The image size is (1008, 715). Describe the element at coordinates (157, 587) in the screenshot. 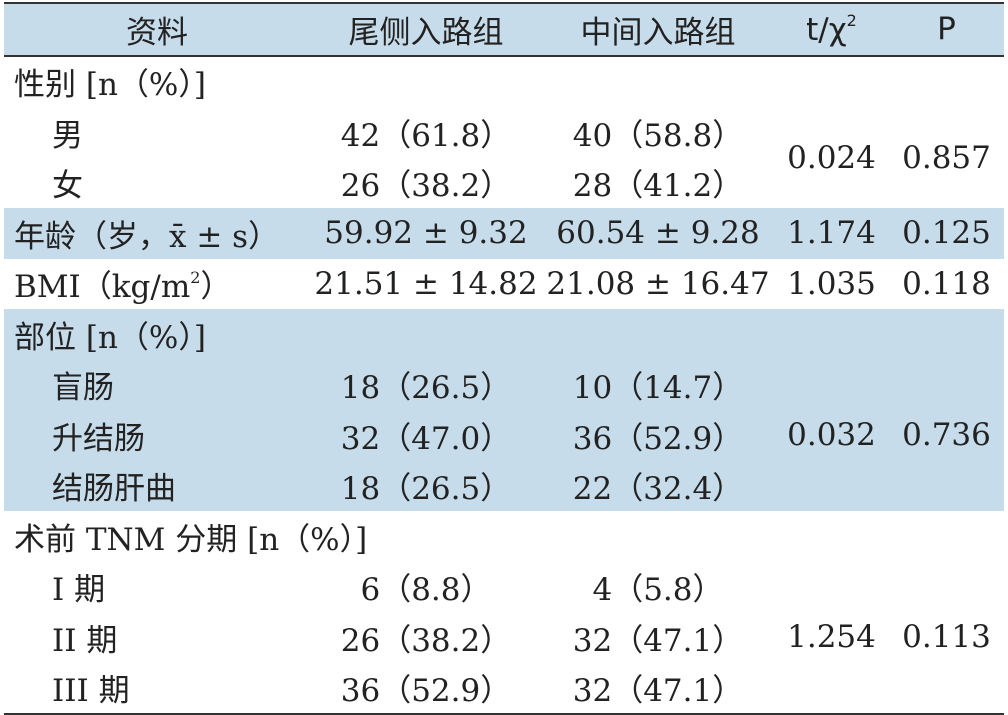

I see `row-label: I 期` at that location.